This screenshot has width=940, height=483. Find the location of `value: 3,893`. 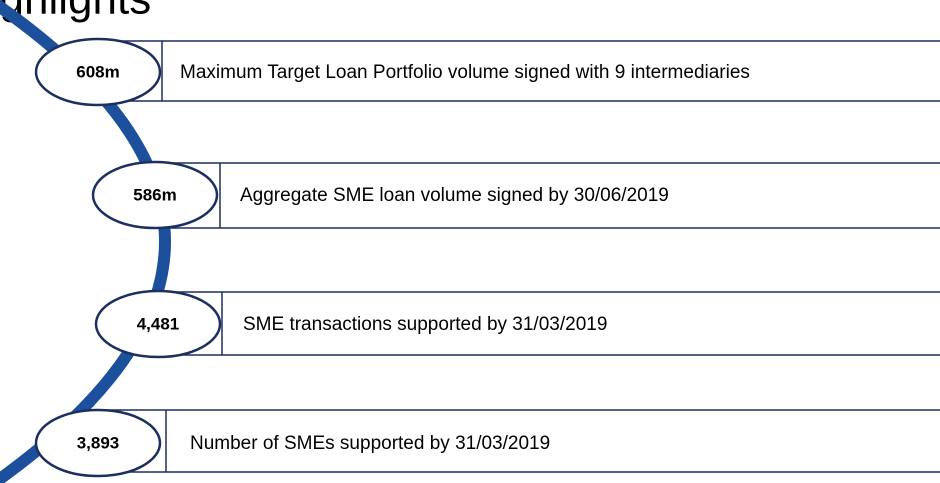

value: 3,893 is located at coordinates (98, 442).